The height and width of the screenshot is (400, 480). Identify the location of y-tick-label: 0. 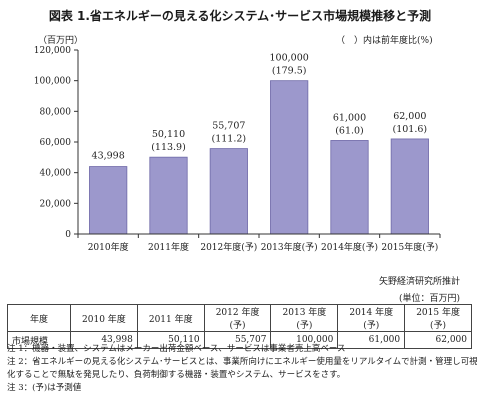
(68, 235).